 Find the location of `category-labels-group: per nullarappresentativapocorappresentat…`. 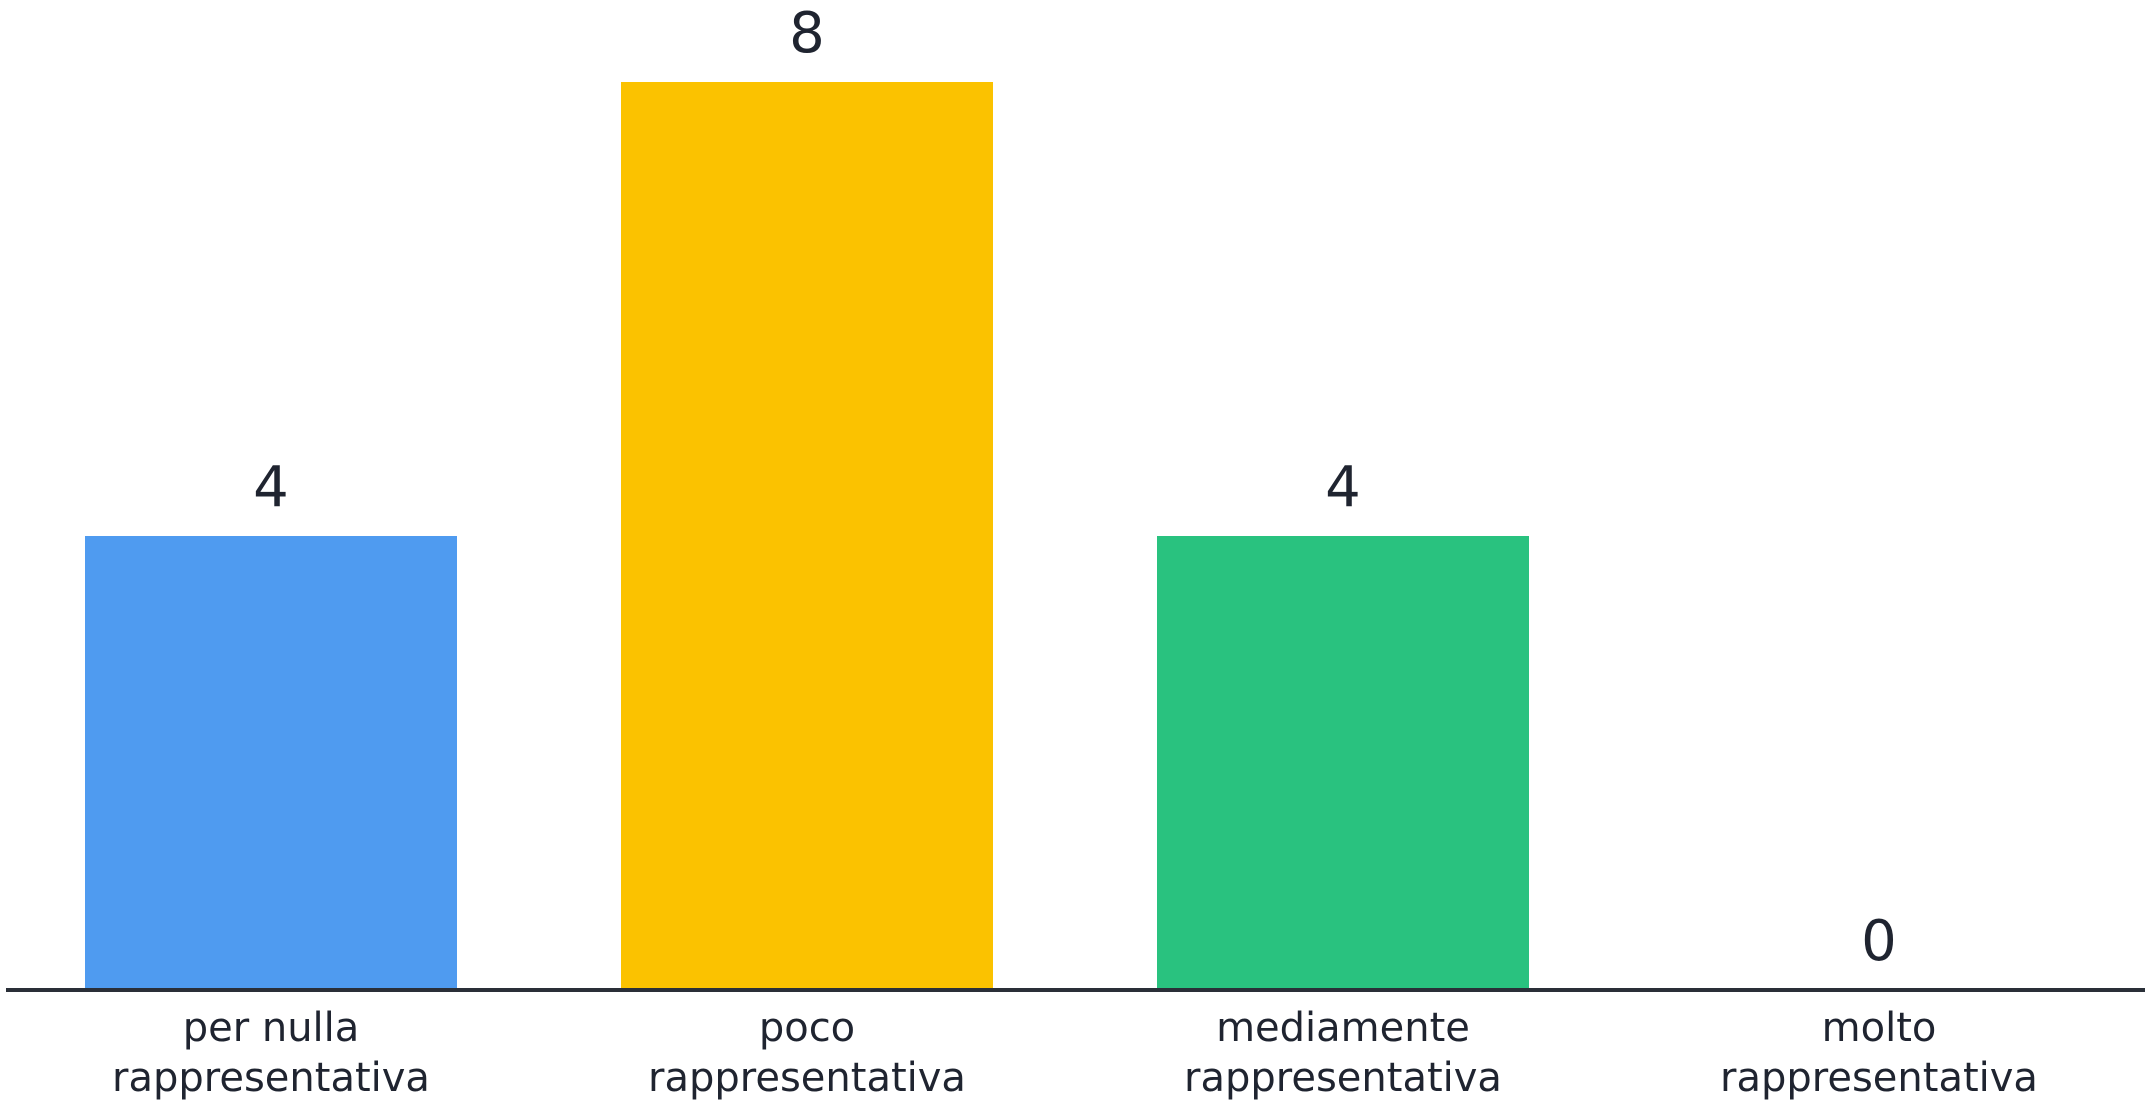

category-labels-group: per nullarappresentativapocorappresentat… is located at coordinates (1075, 1053).